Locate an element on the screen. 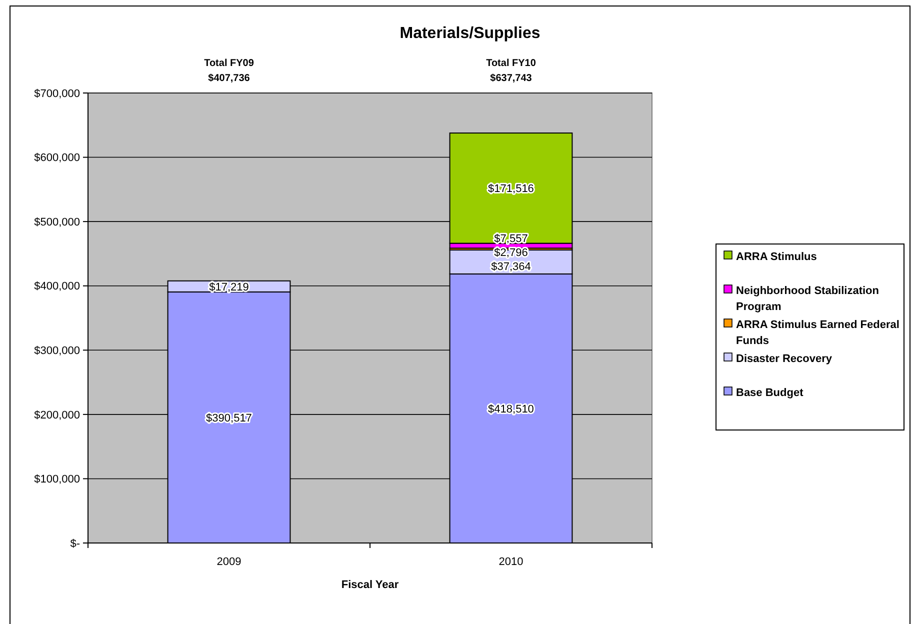 The image size is (912, 624). data-label: $17,219 is located at coordinates (229, 287).